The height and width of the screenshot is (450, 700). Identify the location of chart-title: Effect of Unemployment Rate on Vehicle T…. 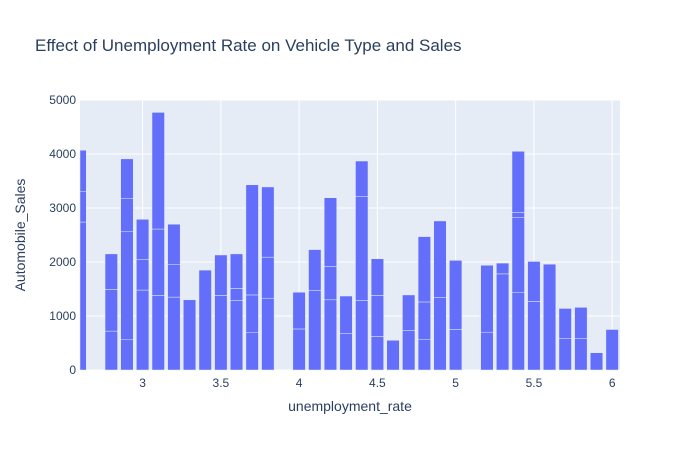
(248, 45).